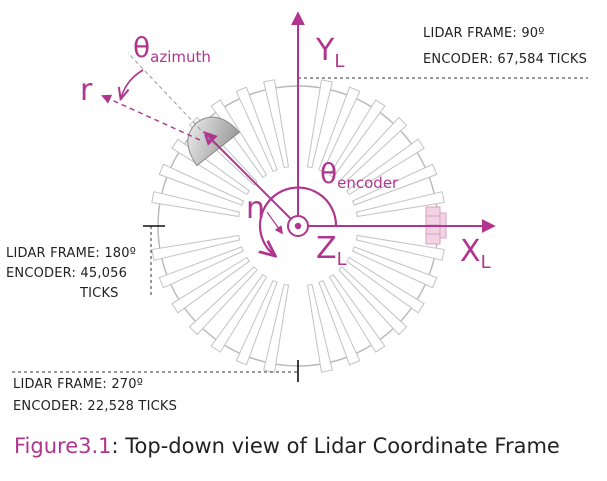 The image size is (607, 481). What do you see at coordinates (99, 293) in the screenshot?
I see `annotation-180-encoder-cont: TICKS` at bounding box center [99, 293].